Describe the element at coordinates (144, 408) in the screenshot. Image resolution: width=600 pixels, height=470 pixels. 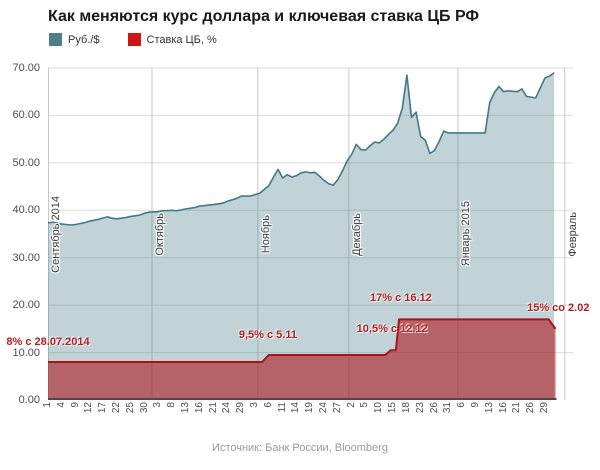
I see `x-tick-label: 30` at that location.